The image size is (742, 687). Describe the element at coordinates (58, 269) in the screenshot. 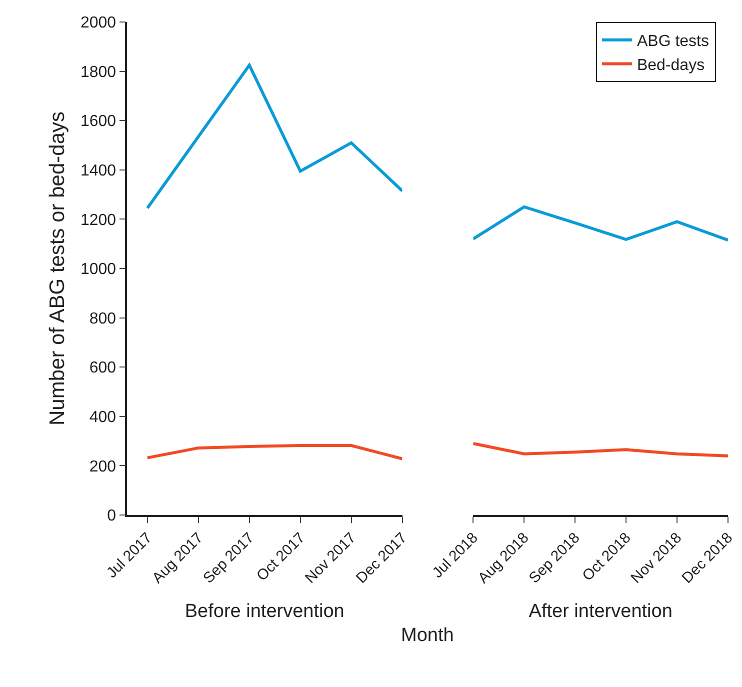

I see `y-axis-title: Number of ABG tests or bed-days` at that location.